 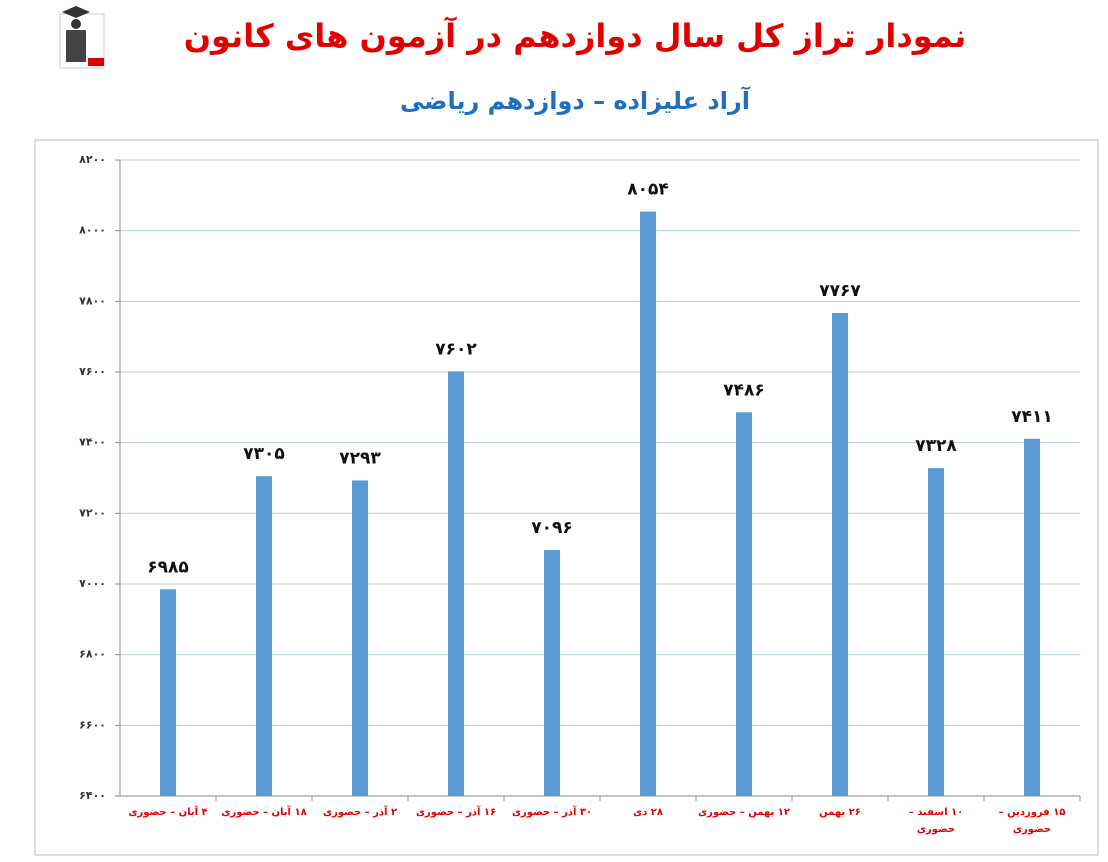 I want to click on y-tick-label: ۶۶۰۰, so click(x=92, y=724).